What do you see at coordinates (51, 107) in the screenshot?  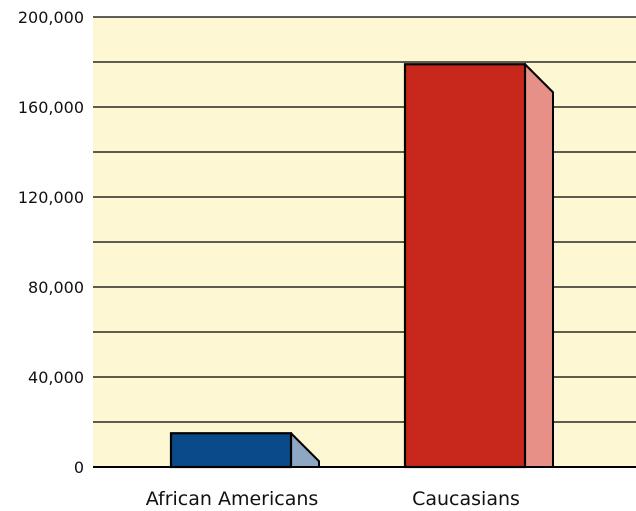 I see `y-tick-label: 160,000` at bounding box center [51, 107].